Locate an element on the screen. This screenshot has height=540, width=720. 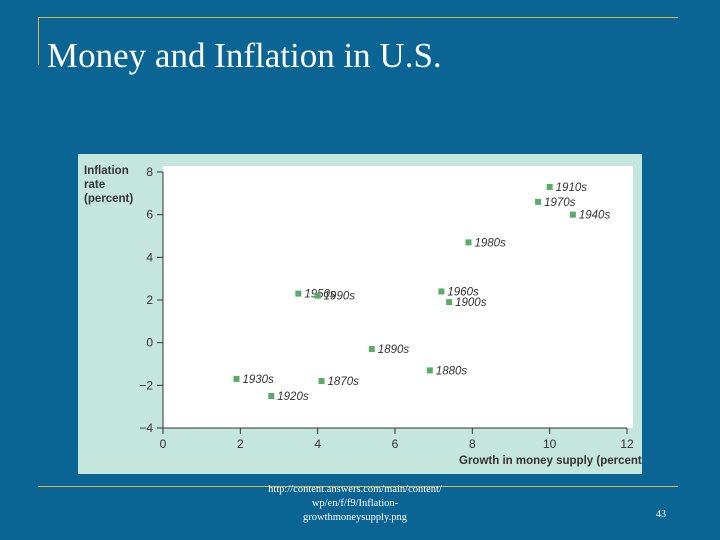
y-axis-label-line: Inflation is located at coordinates (106, 171).